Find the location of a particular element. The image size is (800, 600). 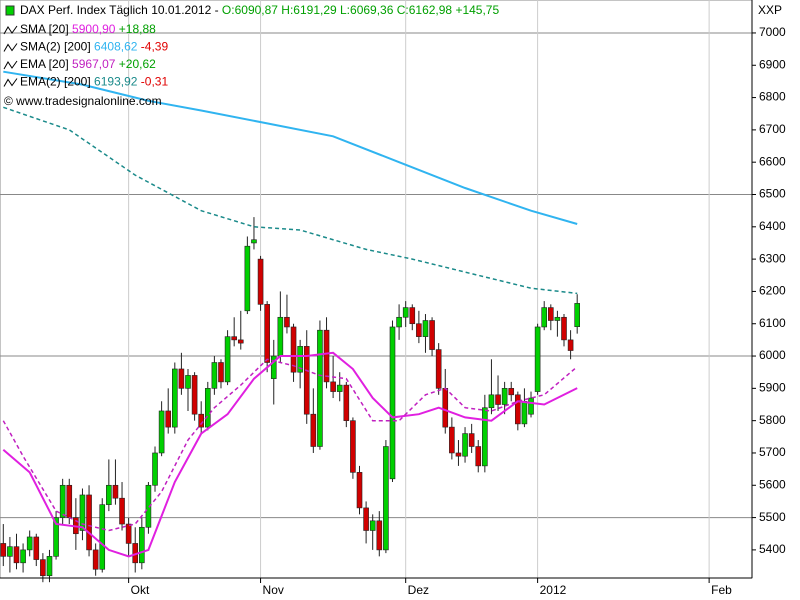

legend-change: -0,31 is located at coordinates (155, 82).